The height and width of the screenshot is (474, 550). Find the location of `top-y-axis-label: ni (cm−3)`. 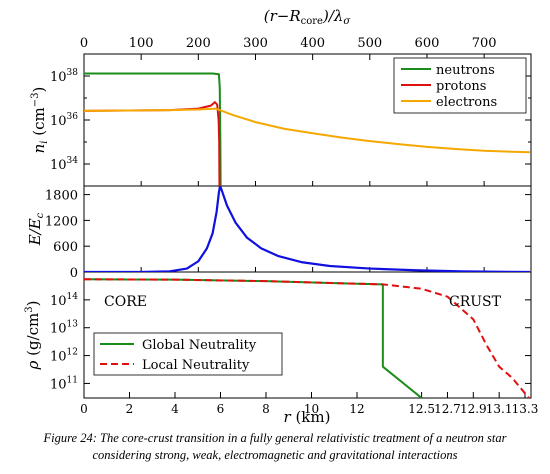

top-y-axis-label: ni (cm−3) is located at coordinates (40, 120).